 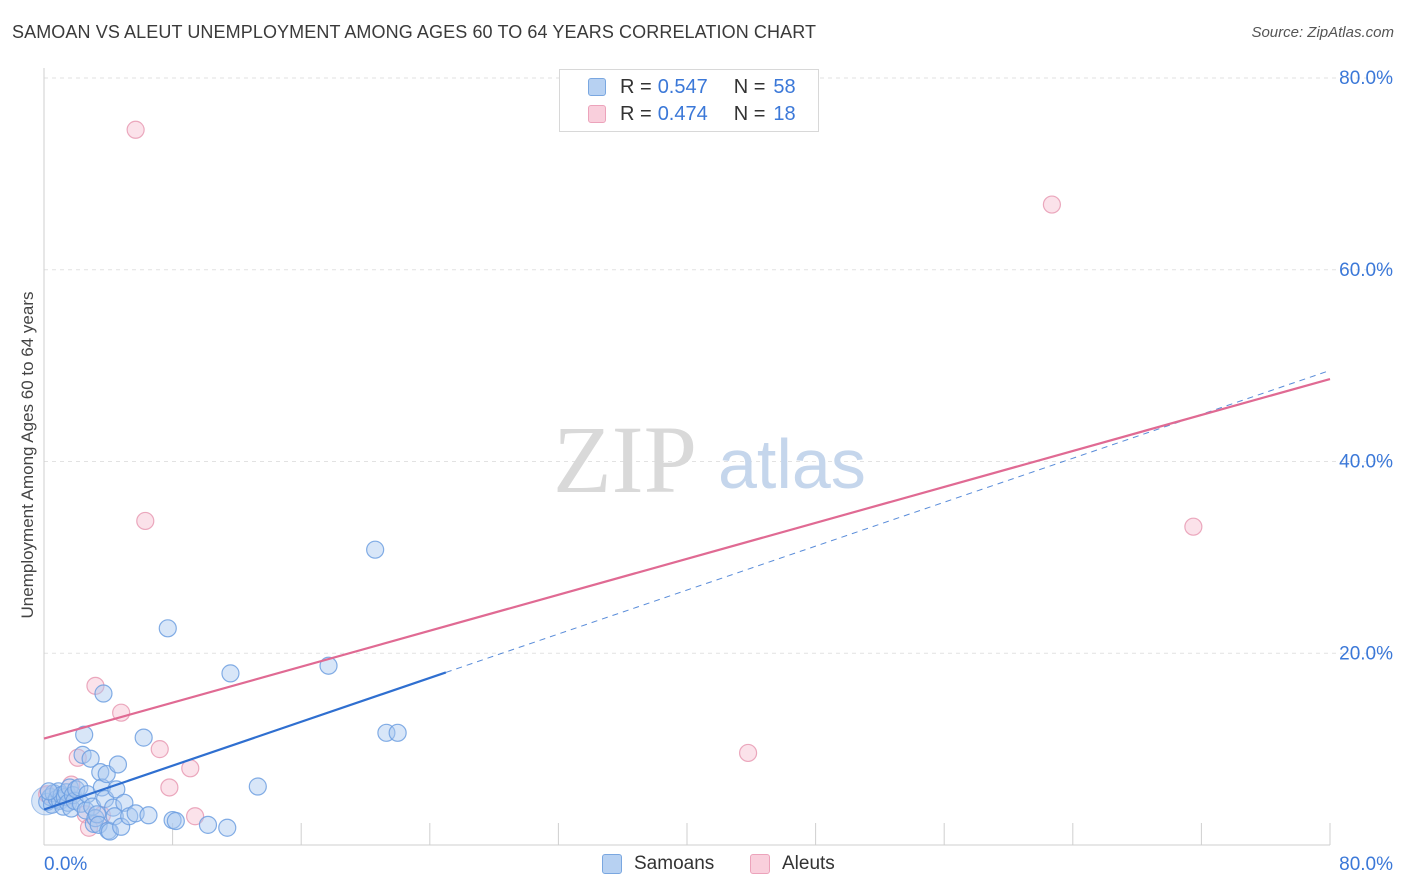 I want to click on aleuts-n-value: 18, so click(x=784, y=113).